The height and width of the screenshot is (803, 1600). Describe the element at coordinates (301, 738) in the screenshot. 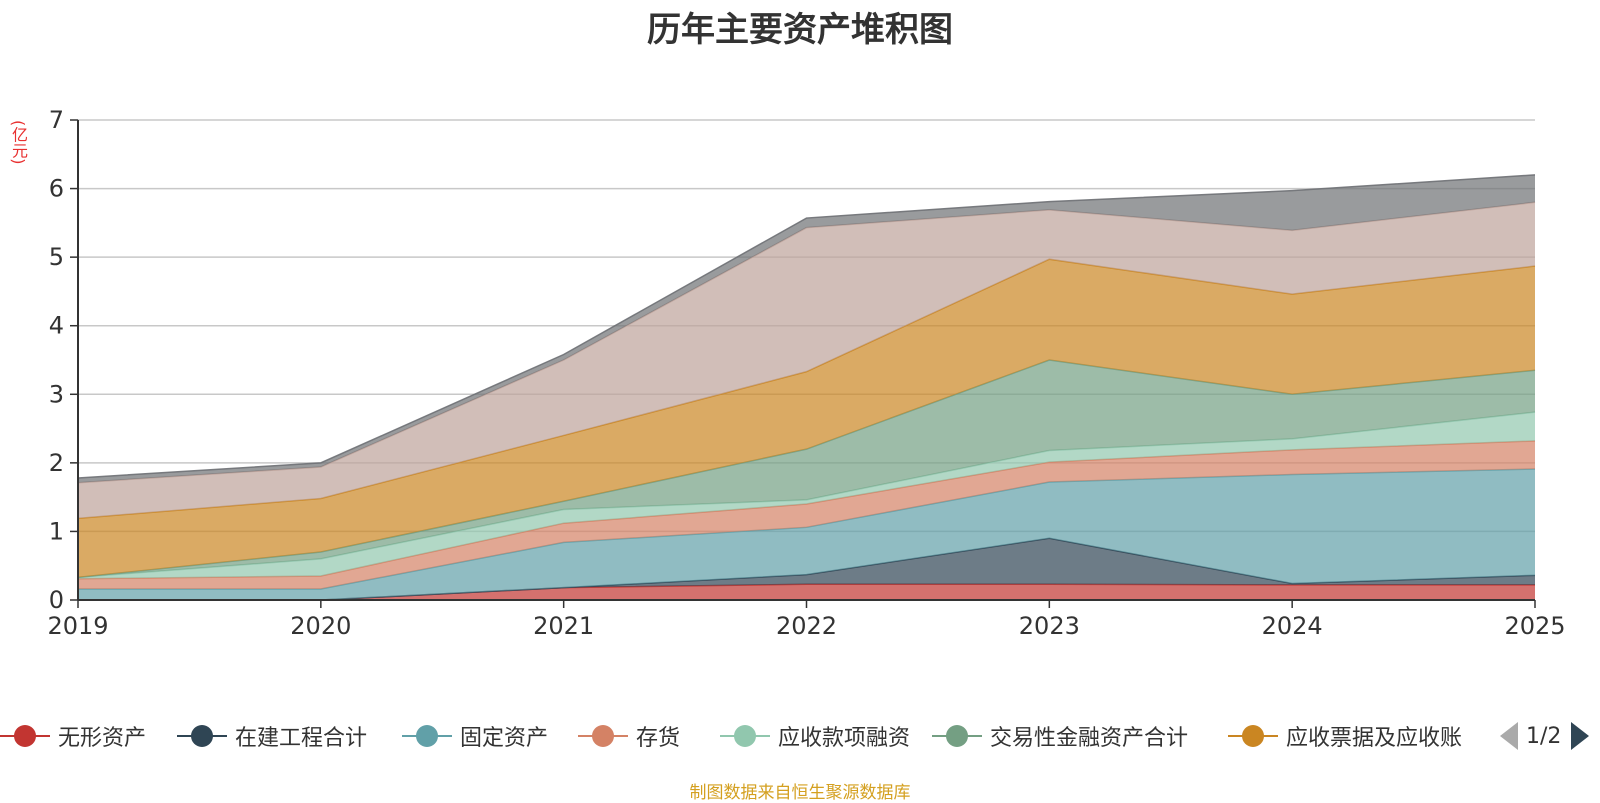

I see `legend-label: 在建工程合计` at that location.